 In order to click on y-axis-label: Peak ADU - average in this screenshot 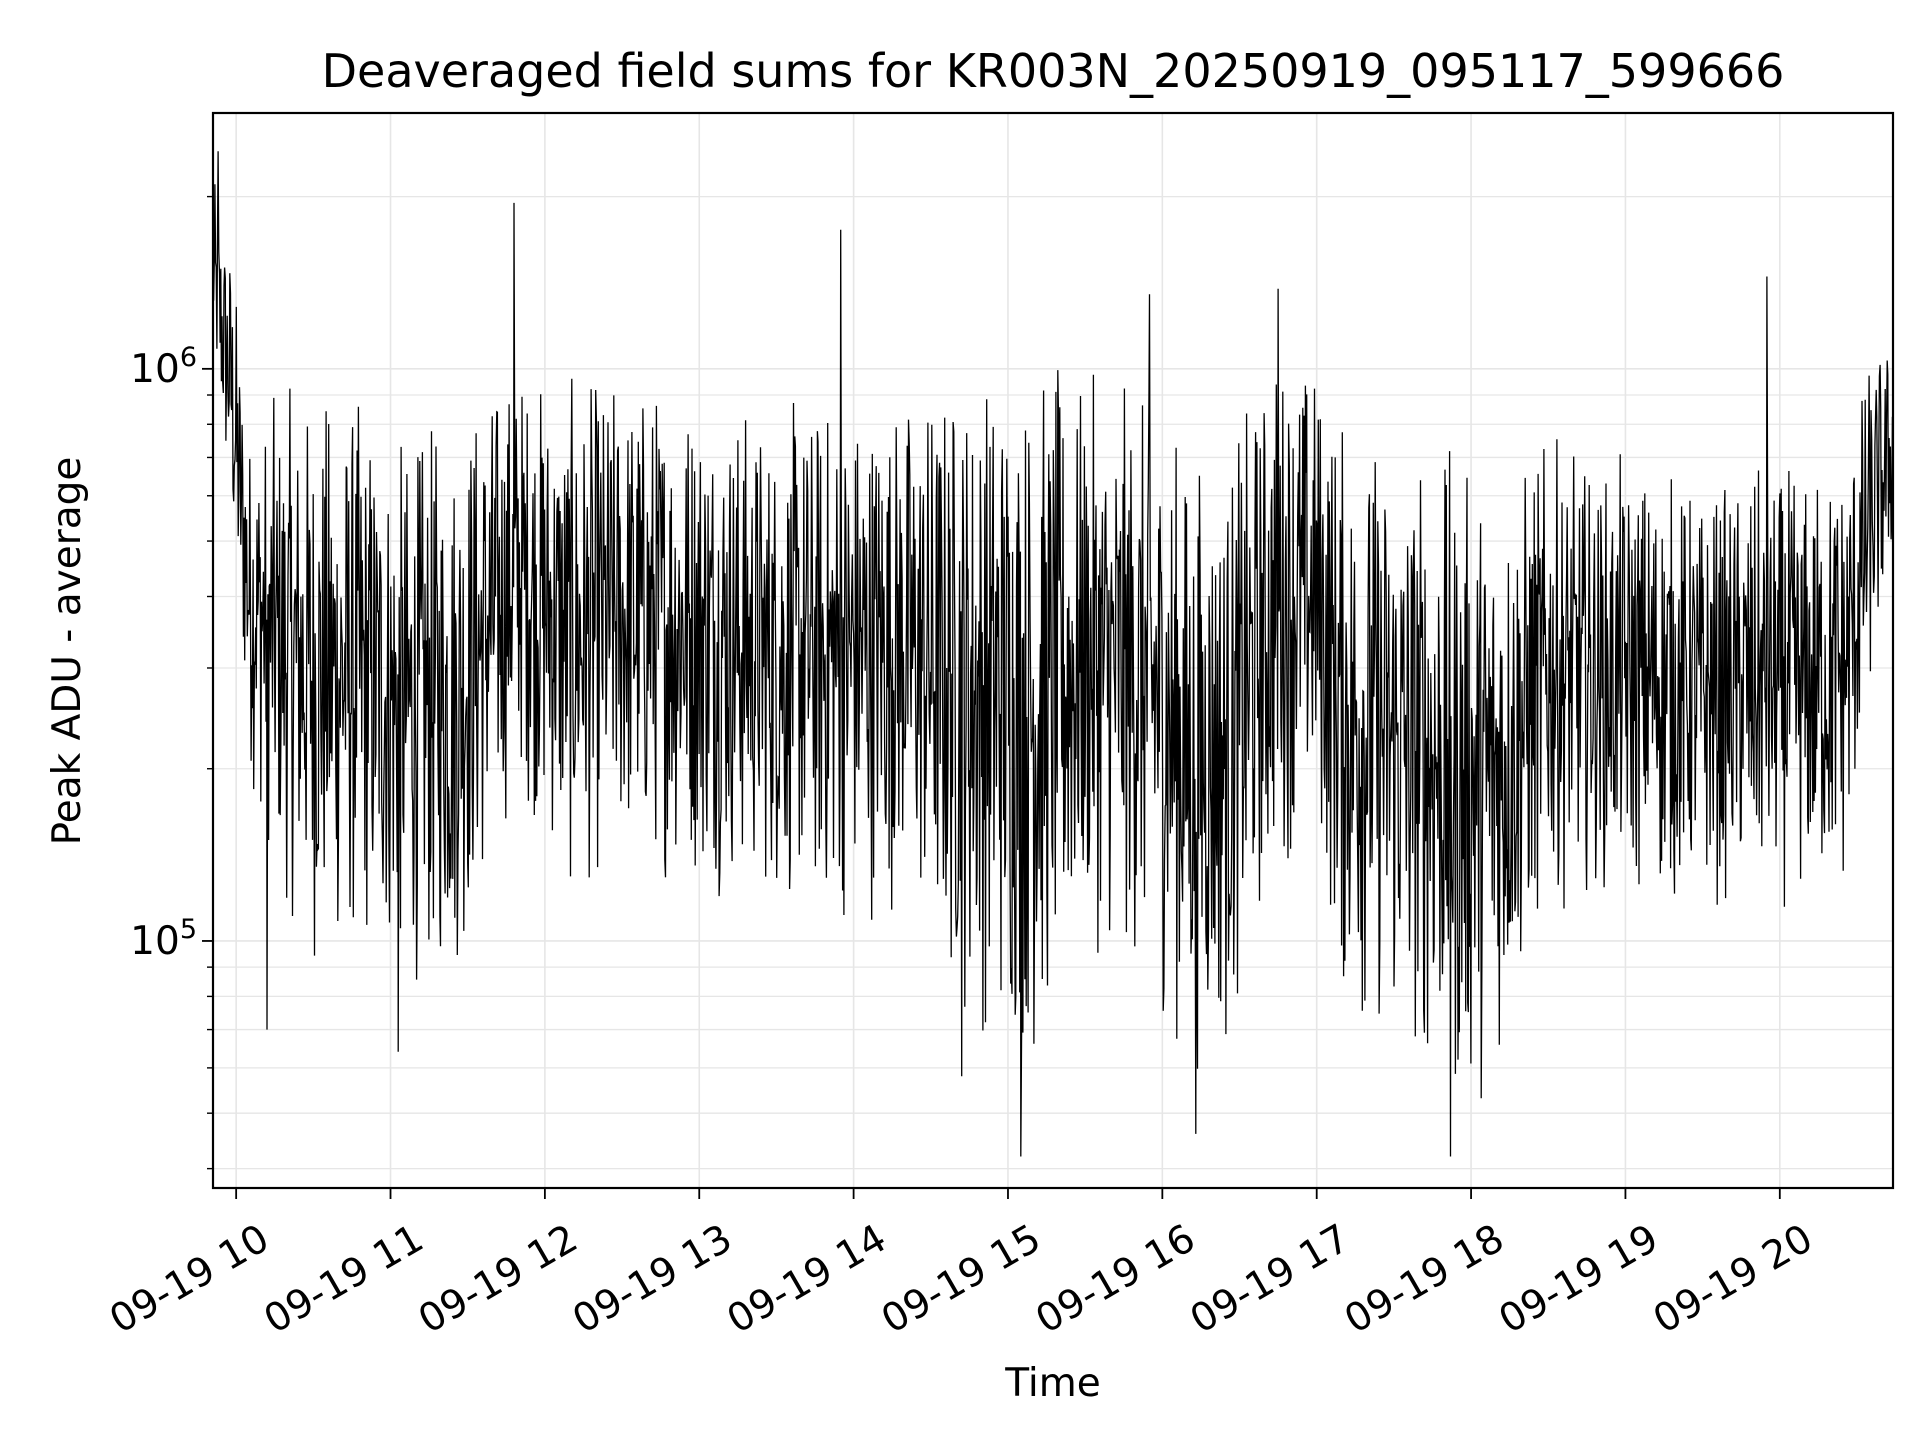, I will do `click(67, 651)`.